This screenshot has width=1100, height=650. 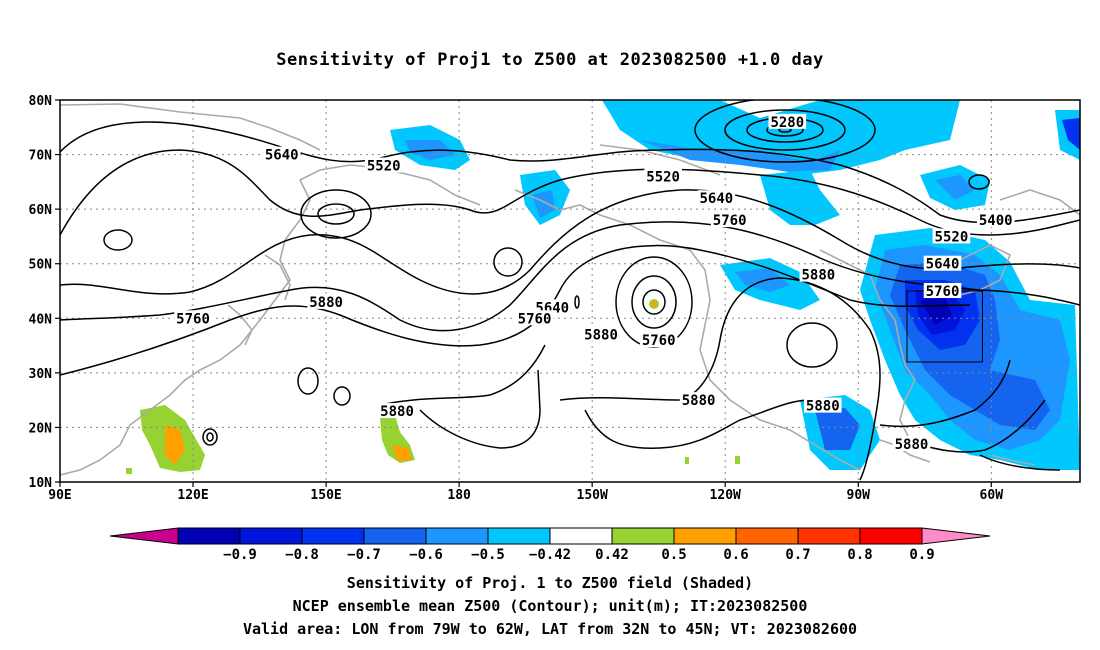 I want to click on colorbar-max-arrow, so click(x=956, y=536).